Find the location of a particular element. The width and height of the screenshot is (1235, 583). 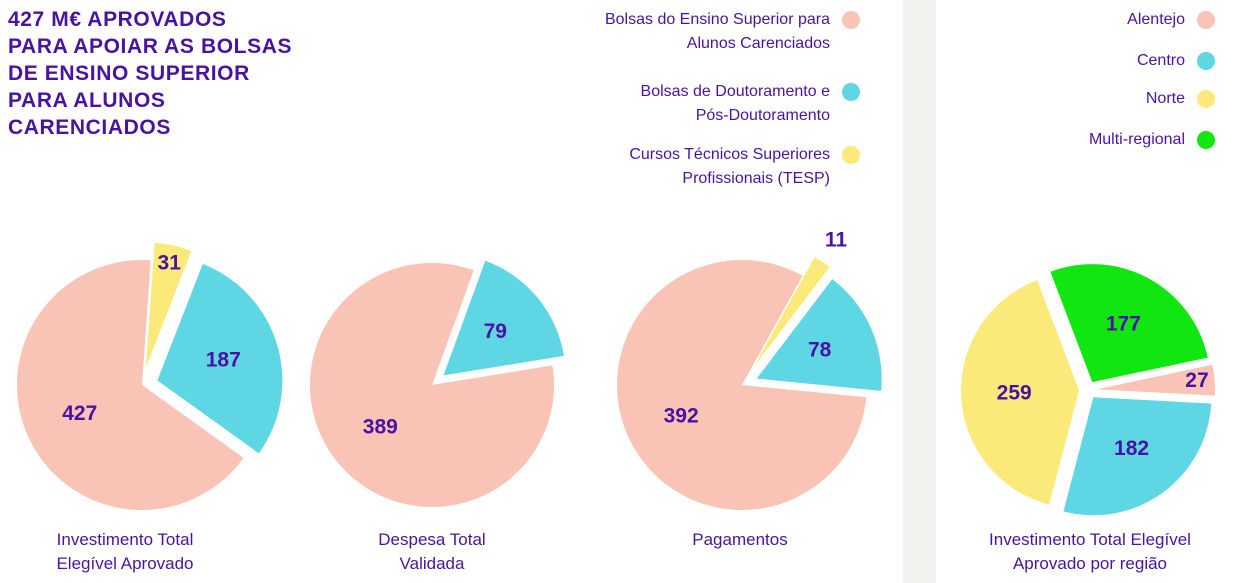

title-line: 427 M€ APROVADOS is located at coordinates (117, 19).